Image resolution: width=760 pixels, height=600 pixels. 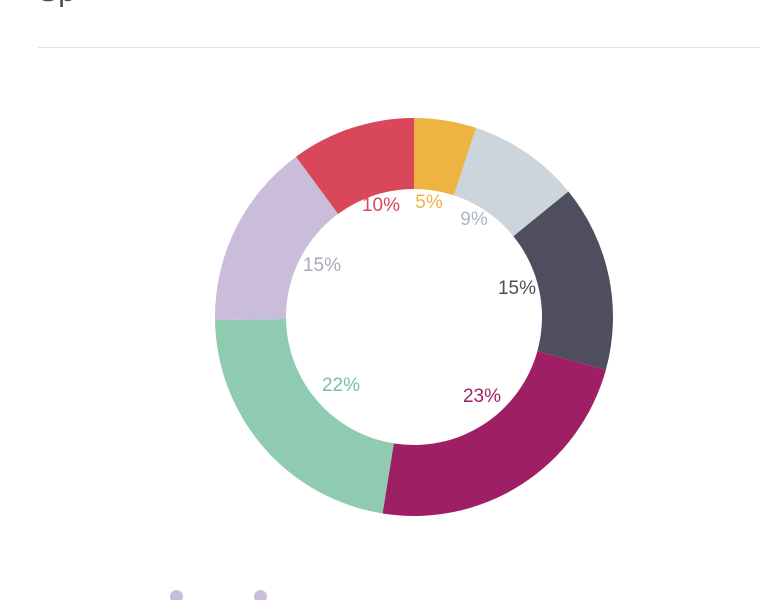 What do you see at coordinates (474, 219) in the screenshot?
I see `slice-value-label: 9%` at bounding box center [474, 219].